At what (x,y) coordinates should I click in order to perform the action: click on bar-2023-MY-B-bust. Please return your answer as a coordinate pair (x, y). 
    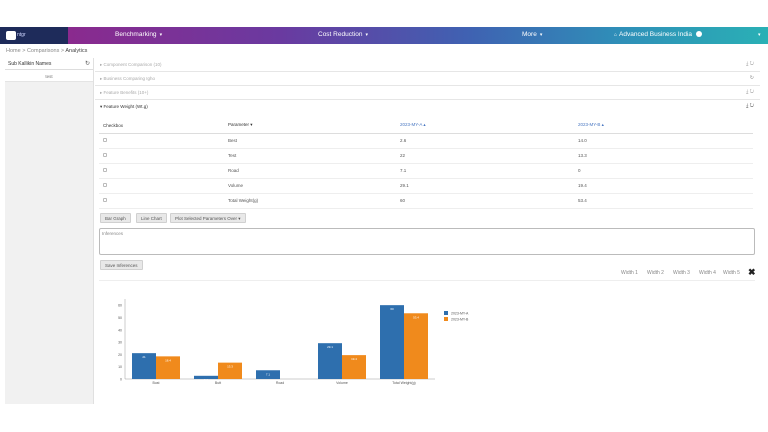
    Looking at the image, I should click on (168, 367).